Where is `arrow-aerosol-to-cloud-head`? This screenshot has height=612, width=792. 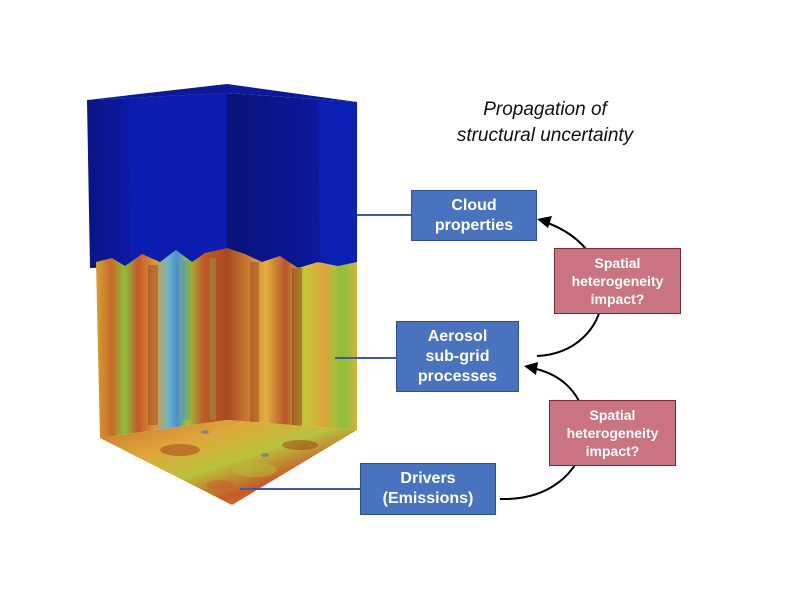
arrow-aerosol-to-cloud-head is located at coordinates (544, 222).